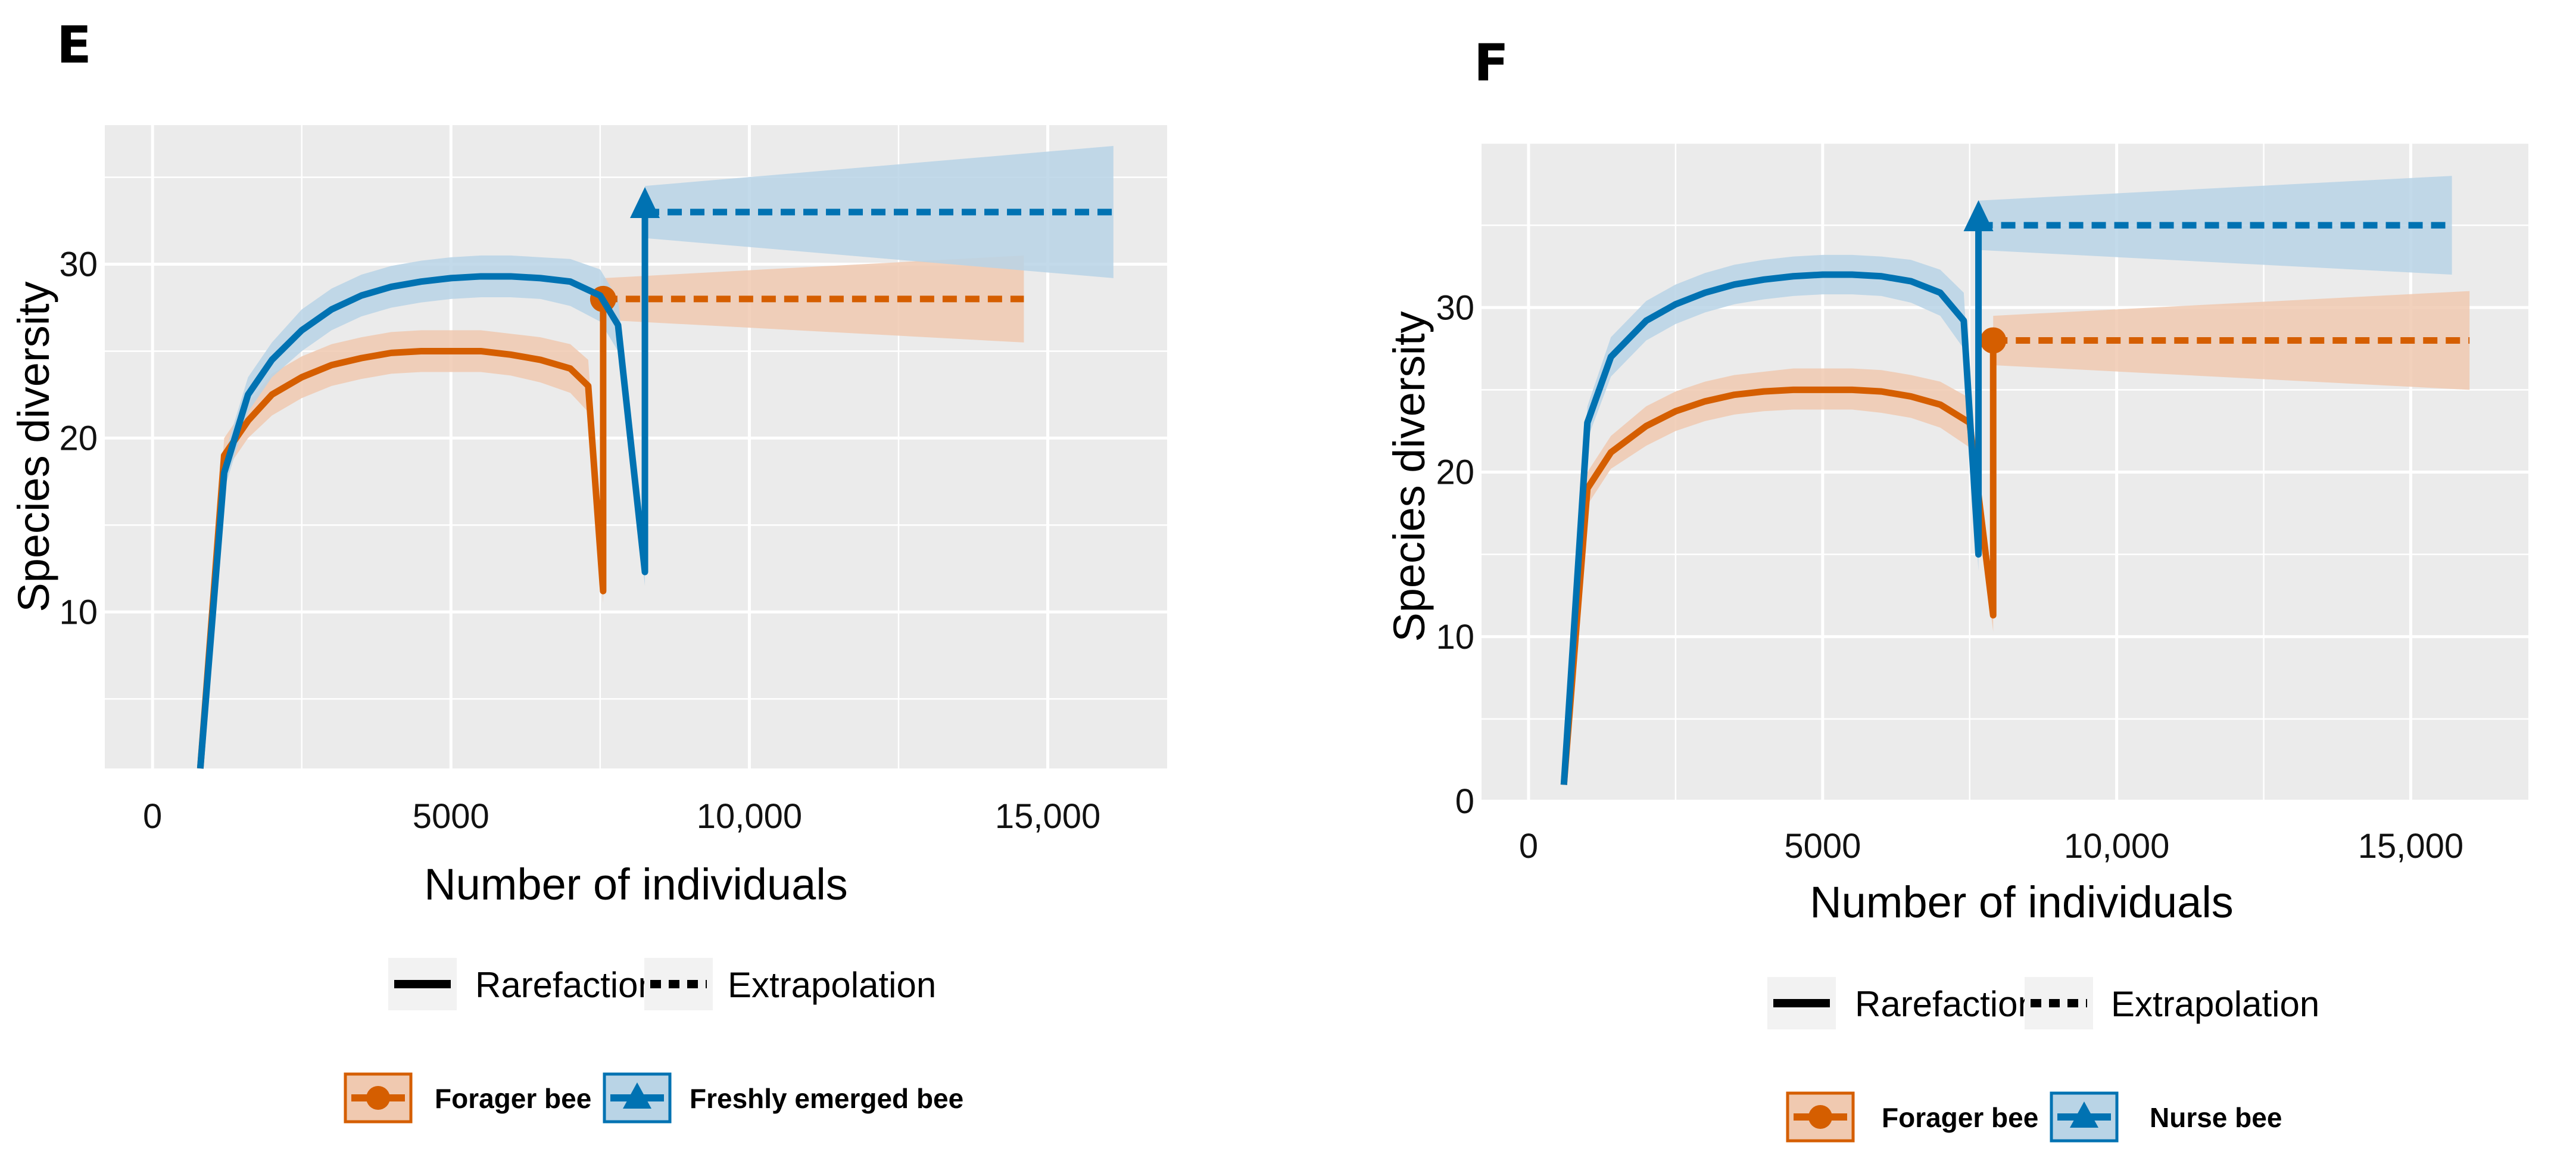  What do you see at coordinates (1455, 472) in the screenshot?
I see `y-tick-label-f-2: 20` at bounding box center [1455, 472].